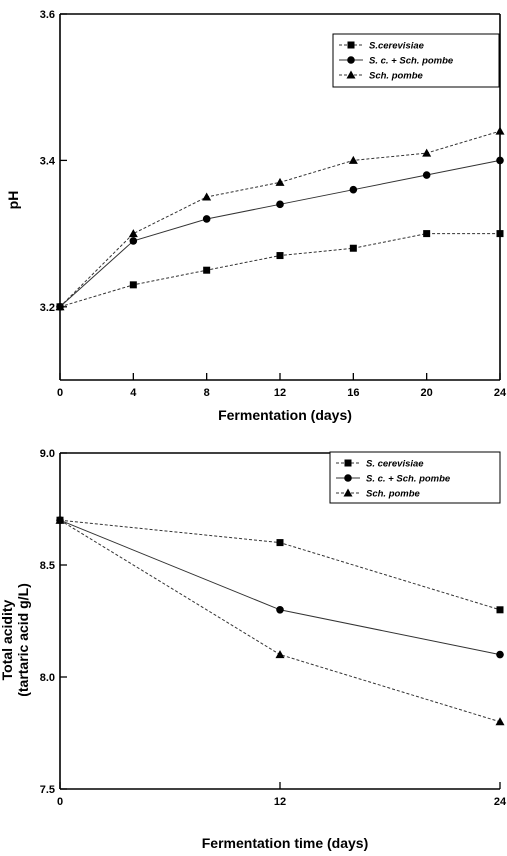 This screenshot has height=856, width=507. What do you see at coordinates (47, 678) in the screenshot?
I see `y-tick-label: 8.0` at bounding box center [47, 678].